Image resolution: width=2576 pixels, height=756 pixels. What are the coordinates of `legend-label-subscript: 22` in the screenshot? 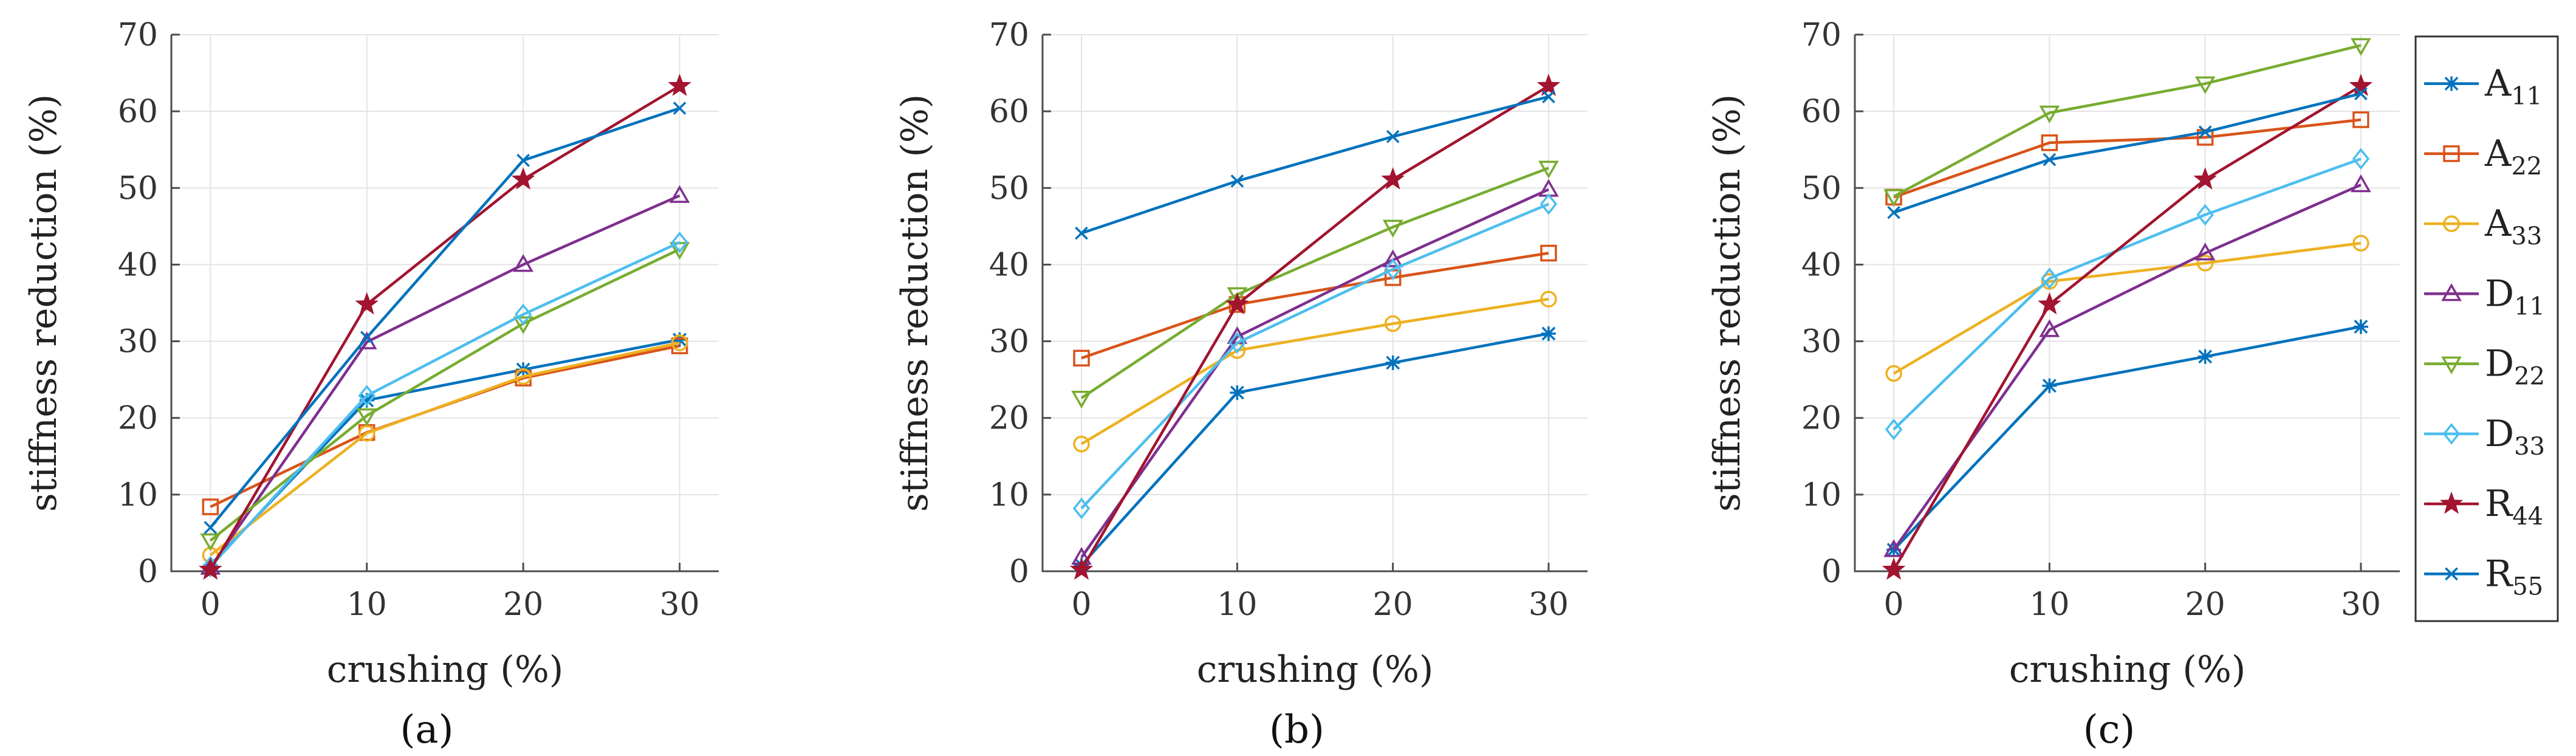 It's located at (2526, 166).